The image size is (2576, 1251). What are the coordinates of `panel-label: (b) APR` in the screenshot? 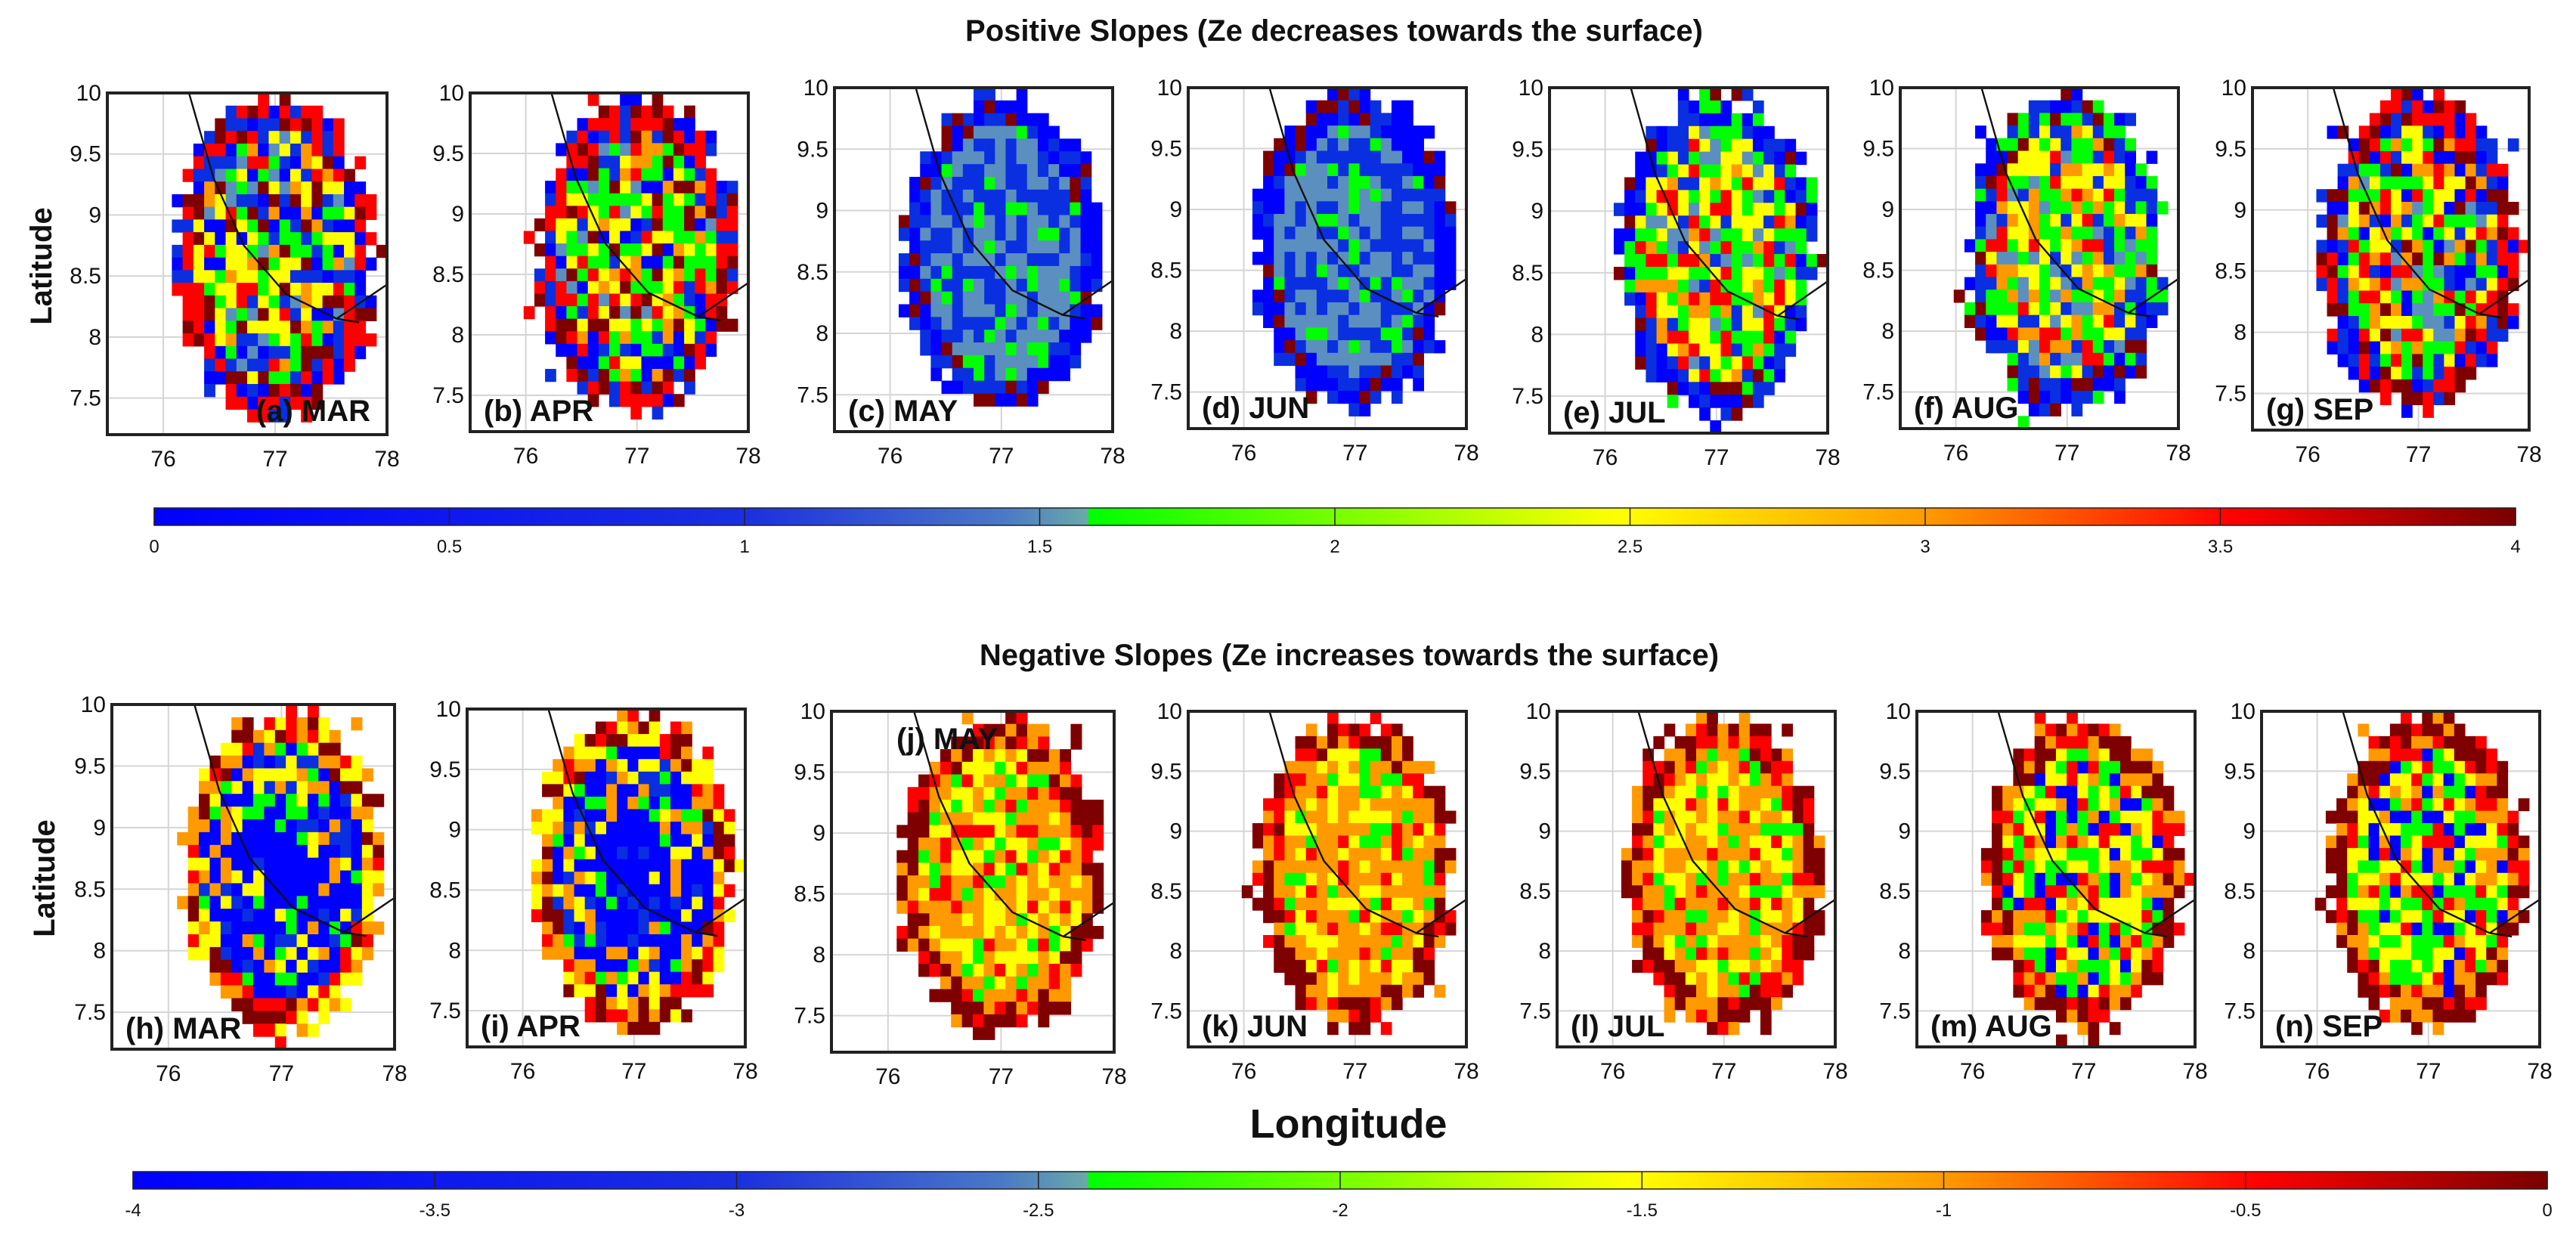 It's located at (538, 411).